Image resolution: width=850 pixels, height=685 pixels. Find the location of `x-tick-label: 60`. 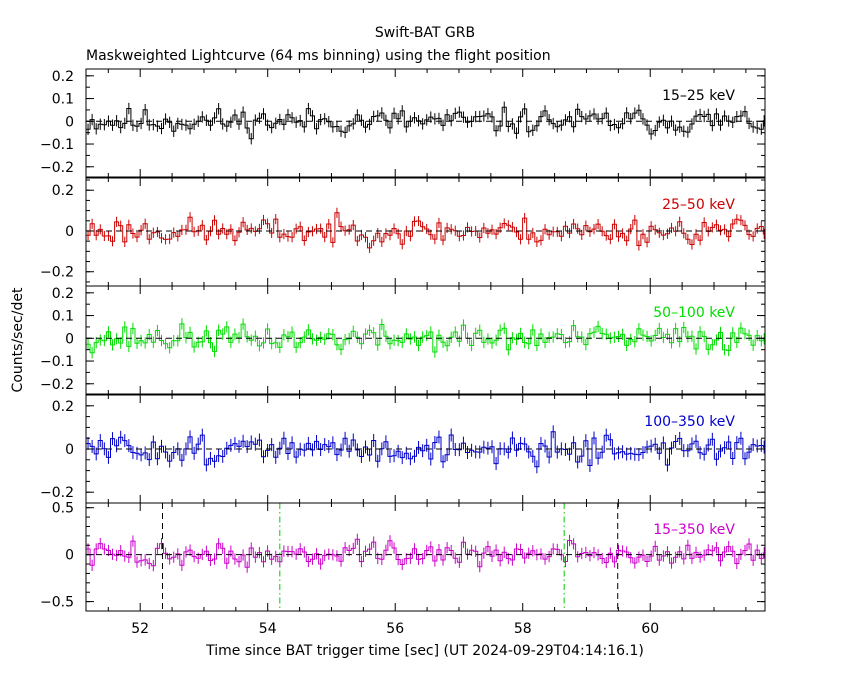

x-tick-label: 60 is located at coordinates (650, 629).